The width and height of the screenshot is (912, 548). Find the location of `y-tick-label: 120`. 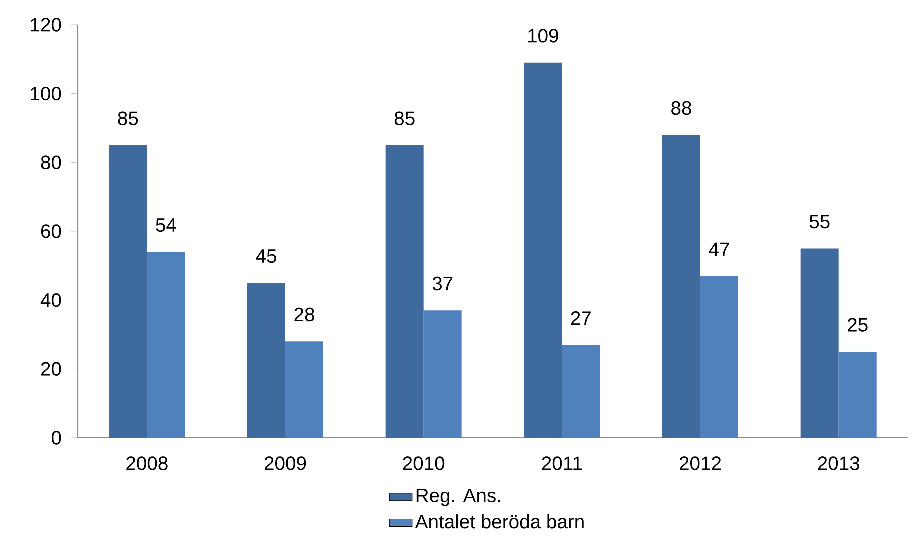

y-tick-label: 120 is located at coordinates (46, 25).